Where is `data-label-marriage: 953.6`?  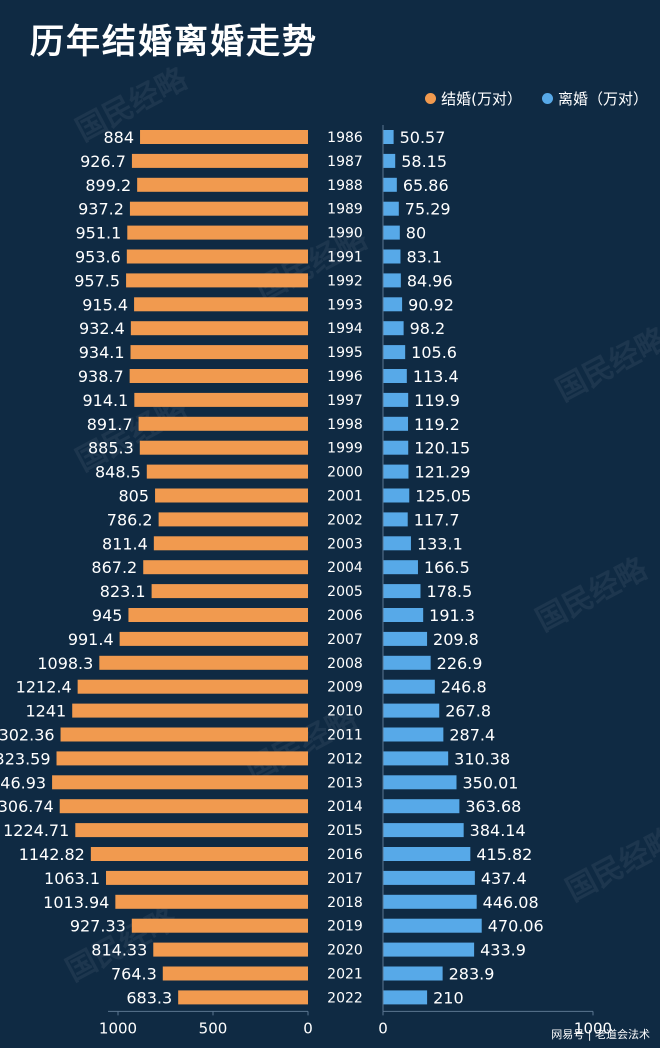
data-label-marriage: 953.6 is located at coordinates (98, 257).